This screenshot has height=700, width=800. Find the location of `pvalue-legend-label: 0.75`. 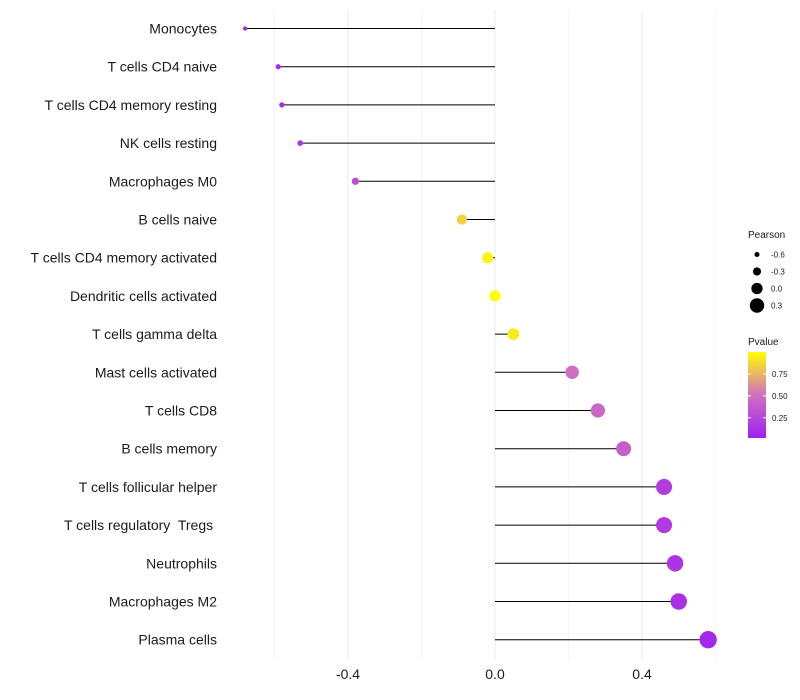

pvalue-legend-label: 0.75 is located at coordinates (780, 374).